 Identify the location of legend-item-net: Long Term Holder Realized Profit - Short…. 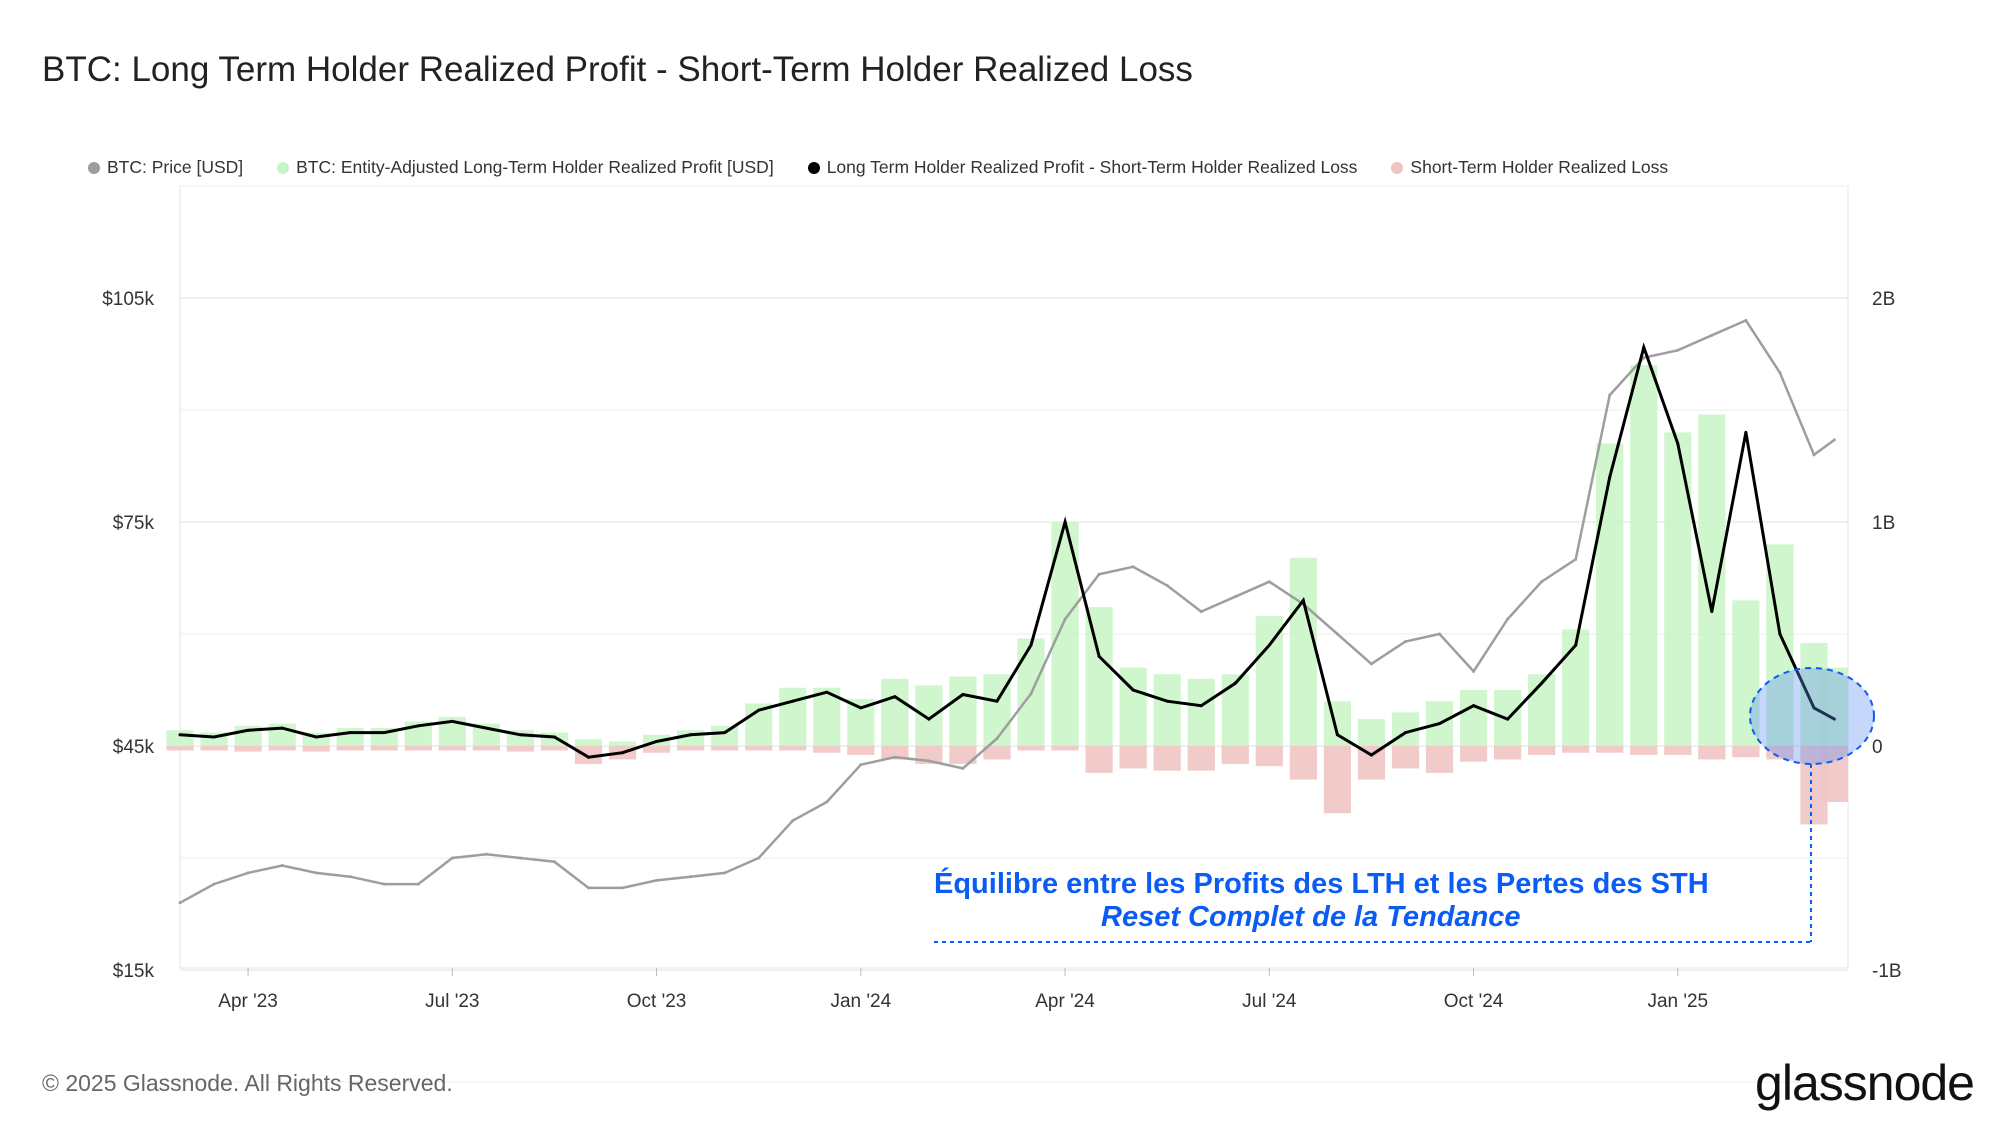
(1082, 167).